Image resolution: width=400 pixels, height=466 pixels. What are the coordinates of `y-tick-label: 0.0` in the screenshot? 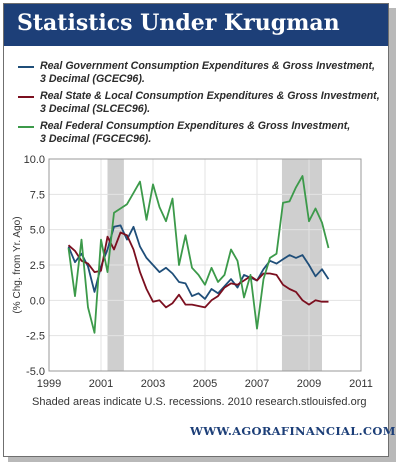 It's located at (37, 301).